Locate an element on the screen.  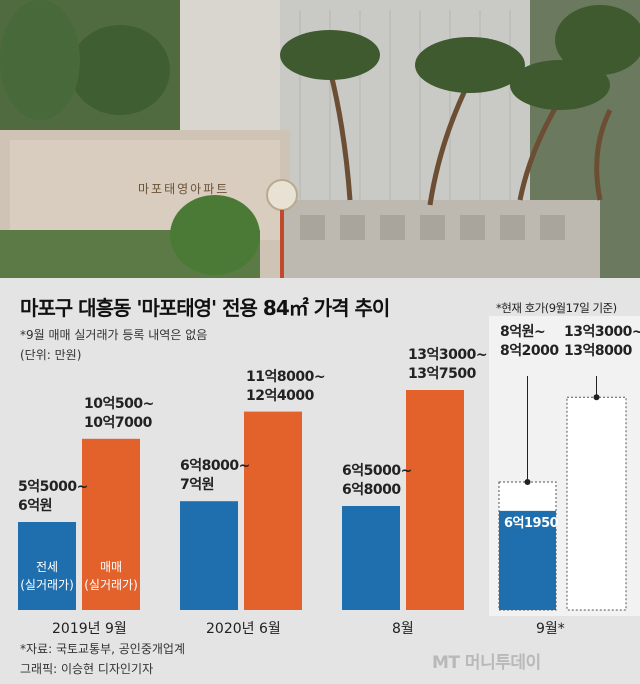
x-tick-label-2: 8월 is located at coordinates (403, 629).